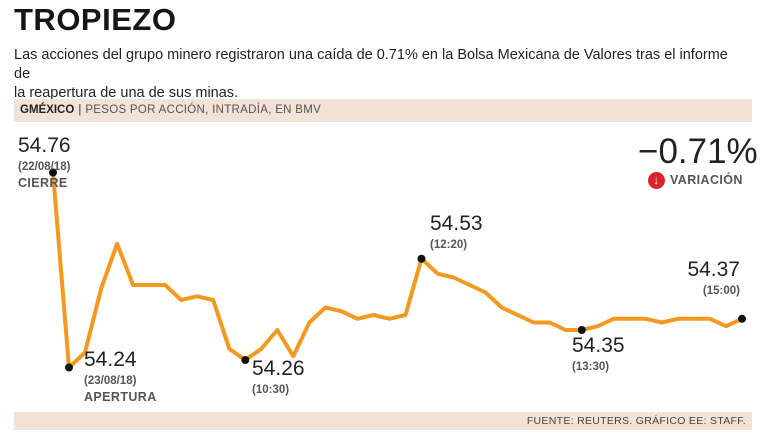 Image resolution: width=768 pixels, height=436 pixels. I want to click on data-label-time: (22/08/18), so click(44, 167).